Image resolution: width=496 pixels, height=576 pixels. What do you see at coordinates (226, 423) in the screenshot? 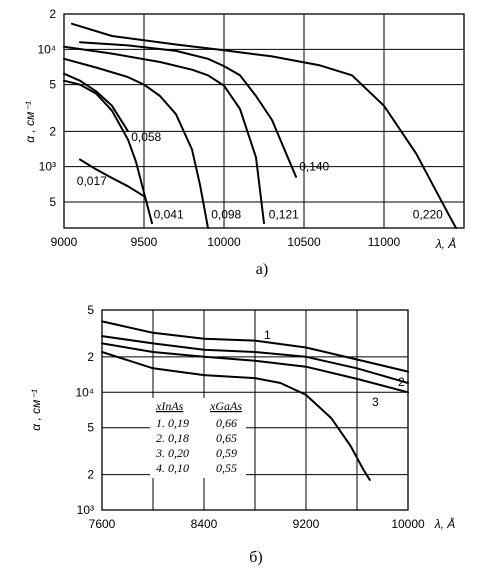
I see `legend-row-value: 0,66` at bounding box center [226, 423].